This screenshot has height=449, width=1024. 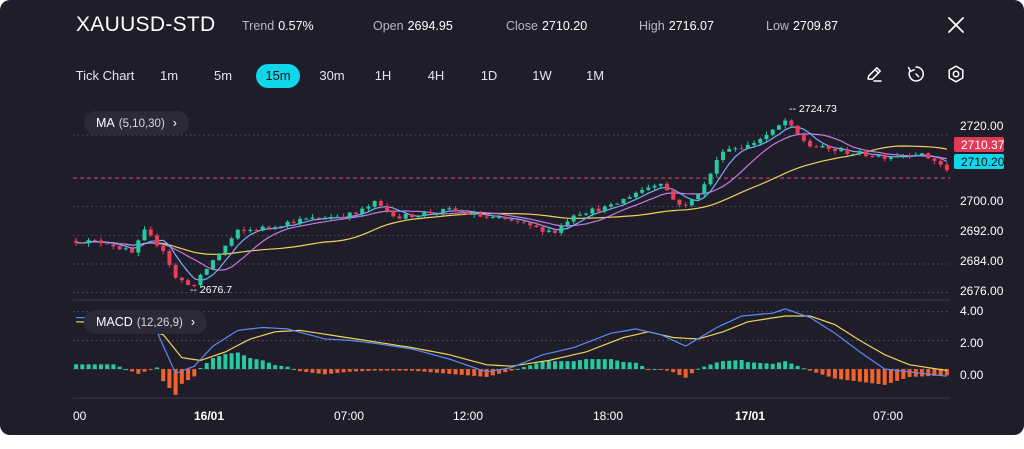 I want to click on close-button, so click(x=956, y=25).